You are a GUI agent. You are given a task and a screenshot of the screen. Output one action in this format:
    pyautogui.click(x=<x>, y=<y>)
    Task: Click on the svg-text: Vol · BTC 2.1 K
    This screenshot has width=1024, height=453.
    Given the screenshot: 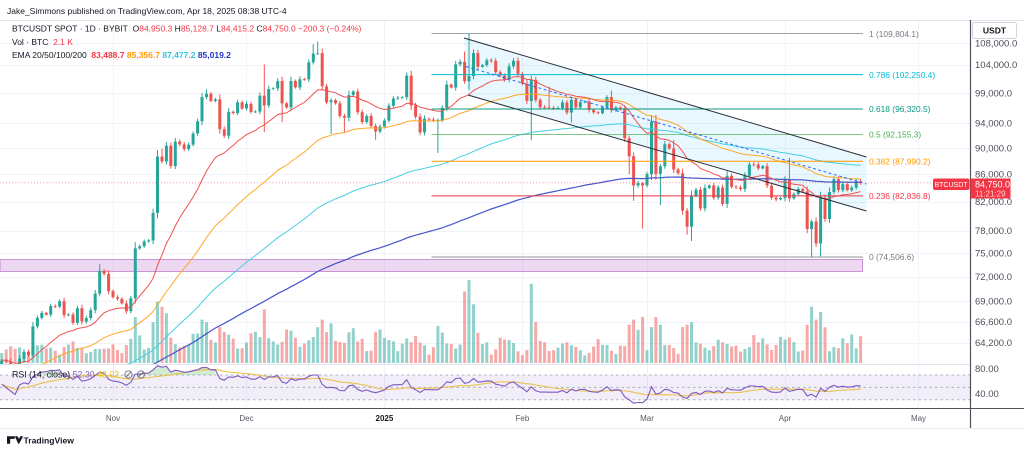 What is the action you would take?
    pyautogui.click(x=42, y=42)
    